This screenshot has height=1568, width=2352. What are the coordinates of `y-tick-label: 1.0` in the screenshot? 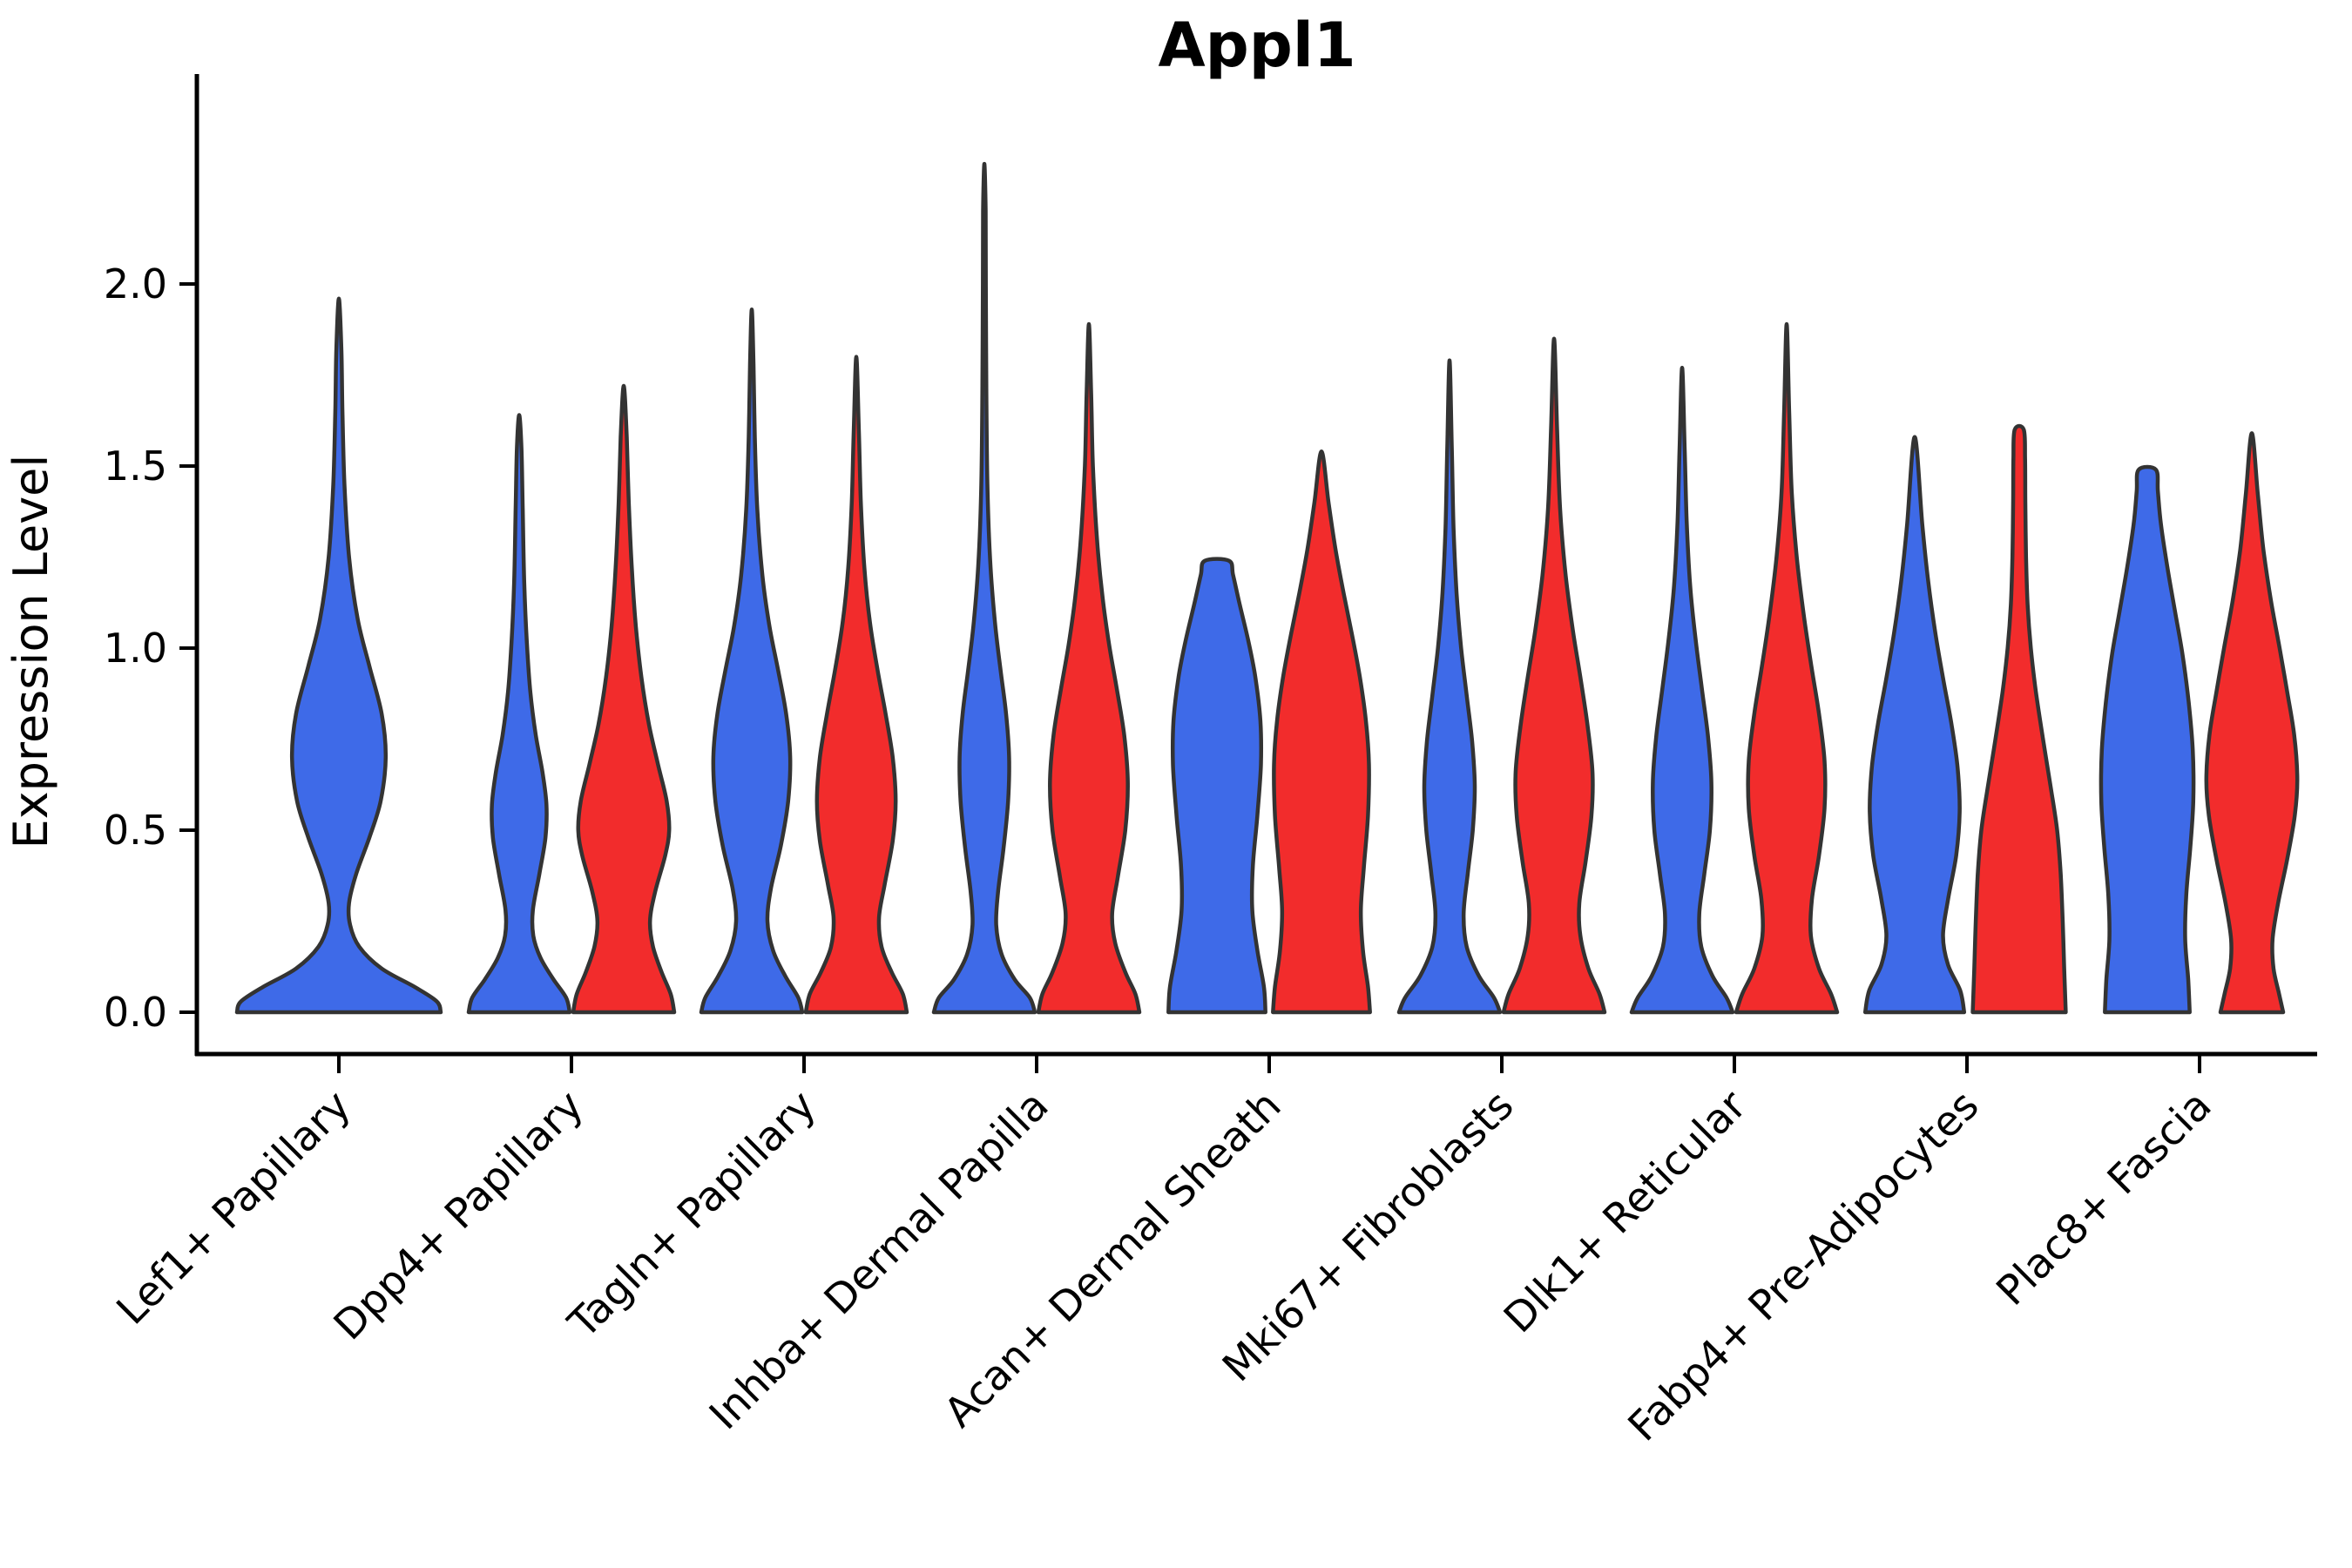 It's located at (135, 648).